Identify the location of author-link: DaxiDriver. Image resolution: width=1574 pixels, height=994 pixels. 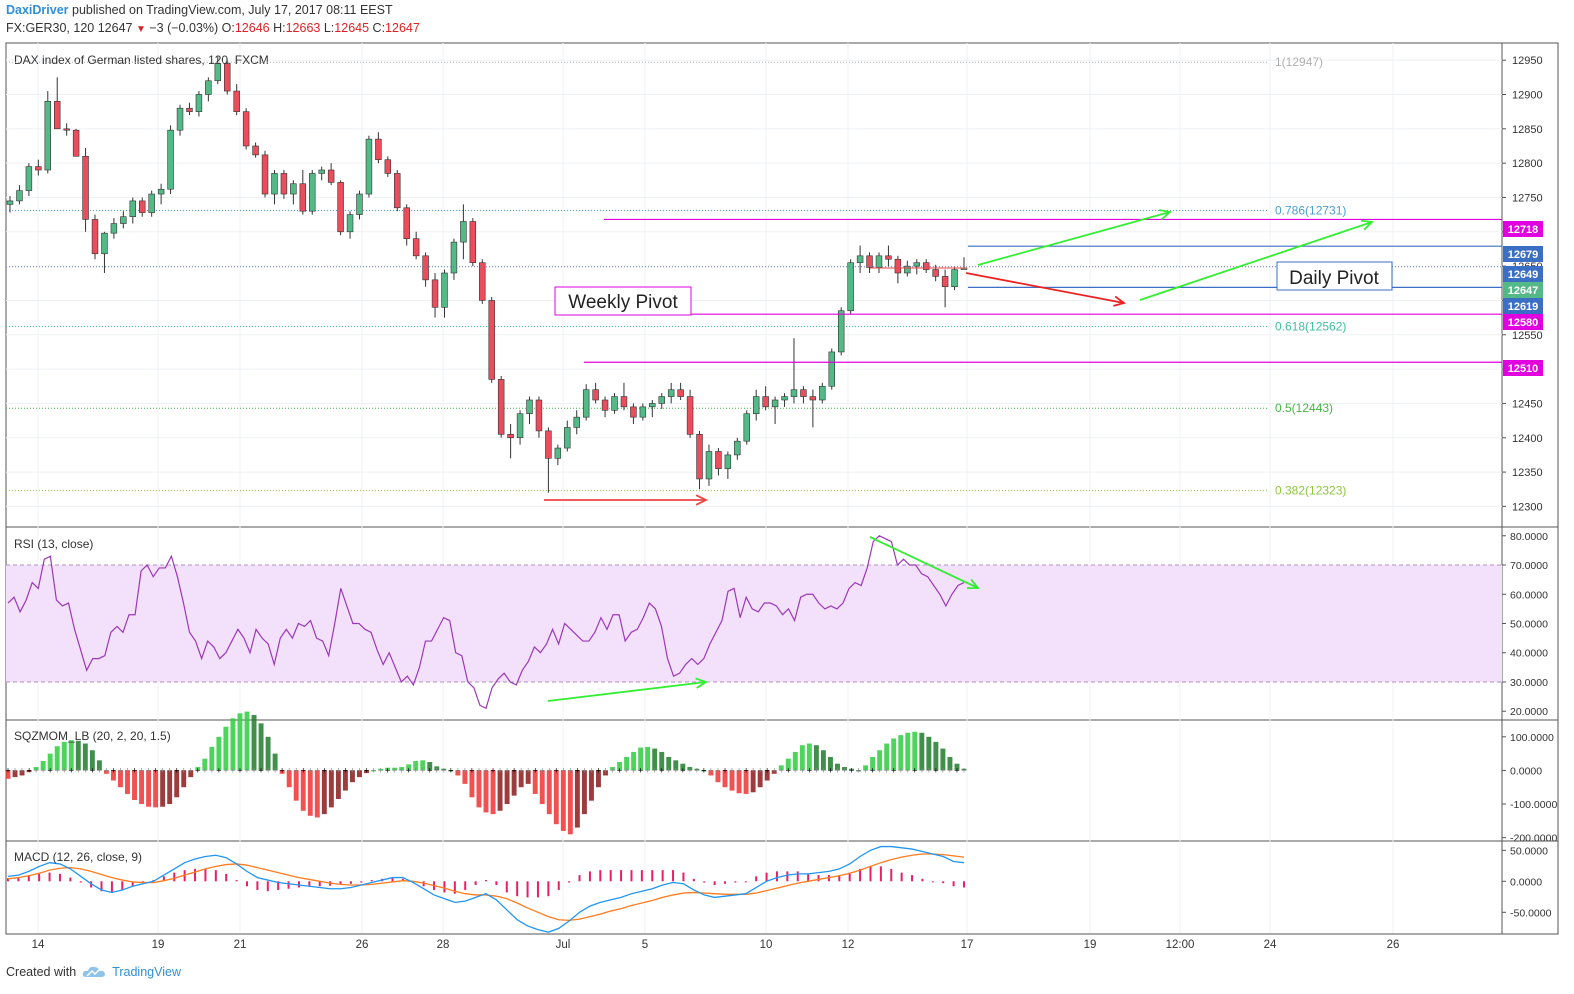
(37, 10).